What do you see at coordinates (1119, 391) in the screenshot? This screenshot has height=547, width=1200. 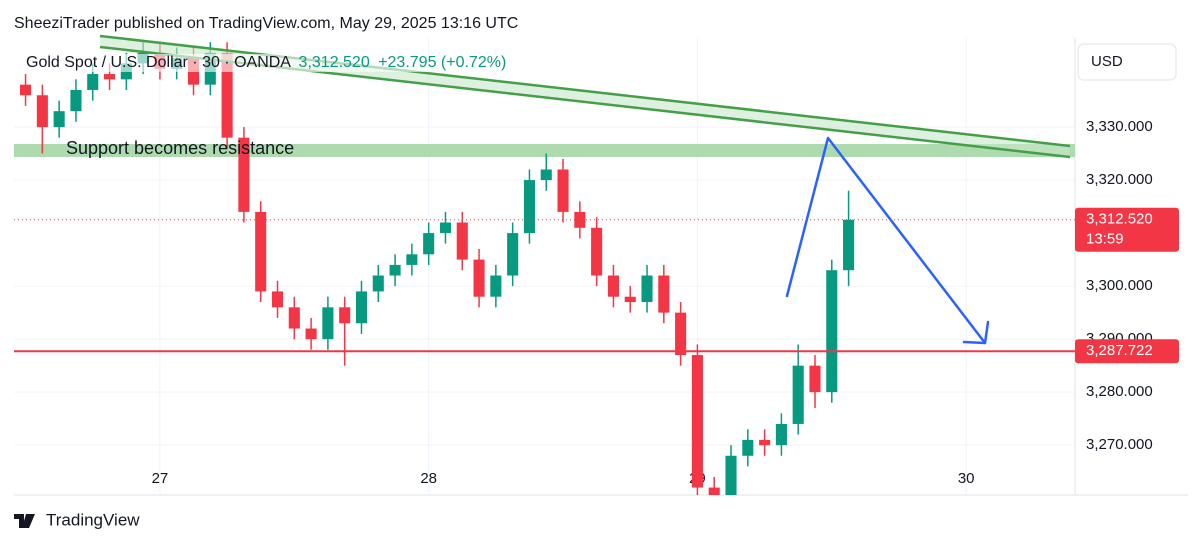 I see `y-tick-label: 3,280.000` at bounding box center [1119, 391].